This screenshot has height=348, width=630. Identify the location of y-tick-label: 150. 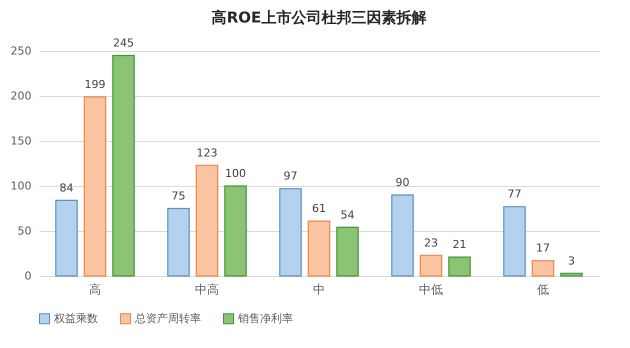
(21, 141).